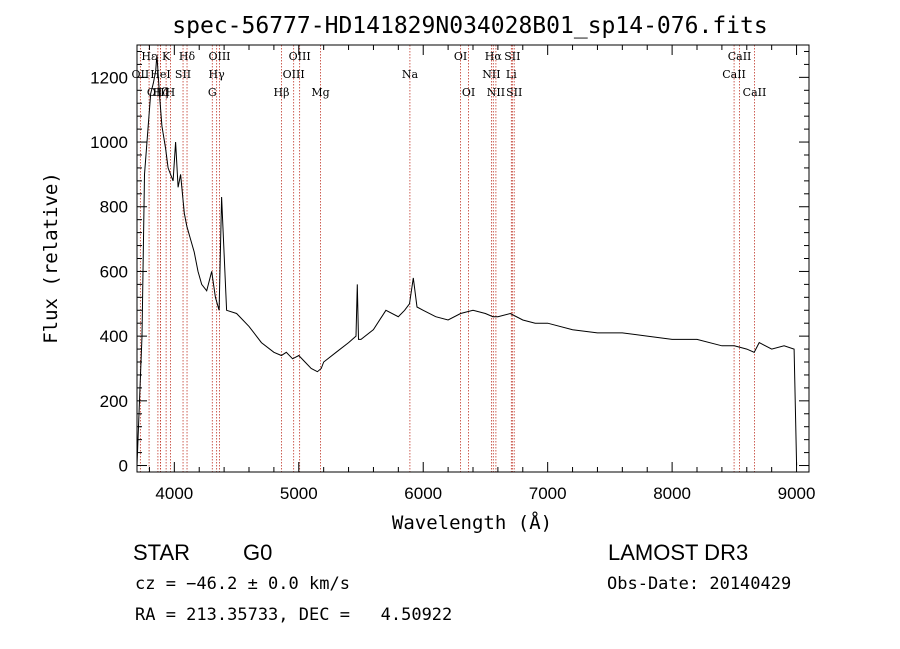 Image resolution: width=900 pixels, height=649 pixels. What do you see at coordinates (282, 92) in the screenshot?
I see `line-label: Hβ` at bounding box center [282, 92].